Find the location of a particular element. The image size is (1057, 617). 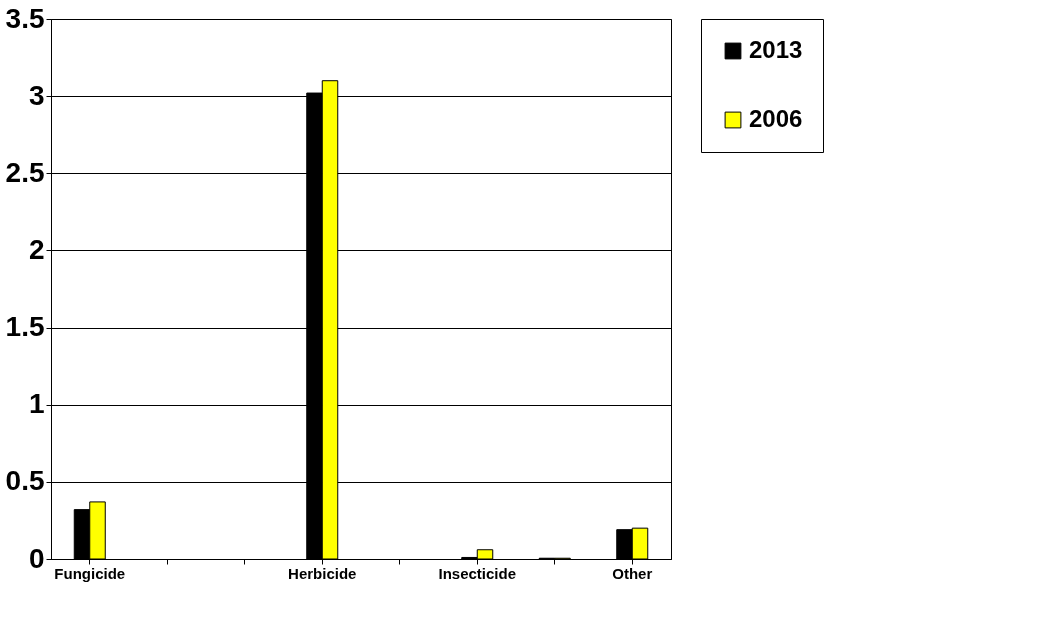

y-tick-label: 2.5 is located at coordinates (25, 172).